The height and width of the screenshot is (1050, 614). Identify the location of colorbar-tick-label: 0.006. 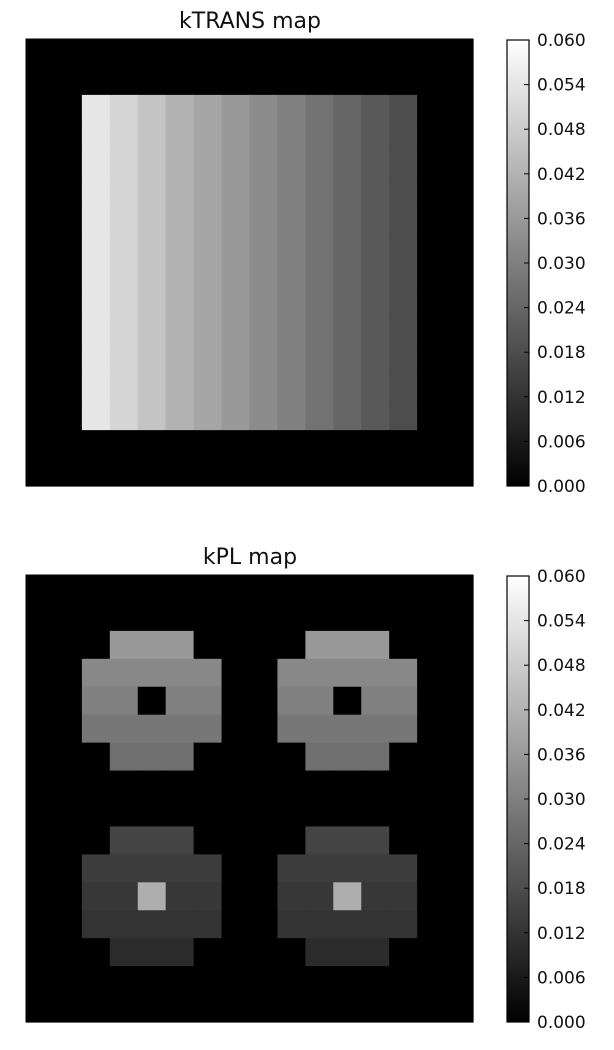
(561, 978).